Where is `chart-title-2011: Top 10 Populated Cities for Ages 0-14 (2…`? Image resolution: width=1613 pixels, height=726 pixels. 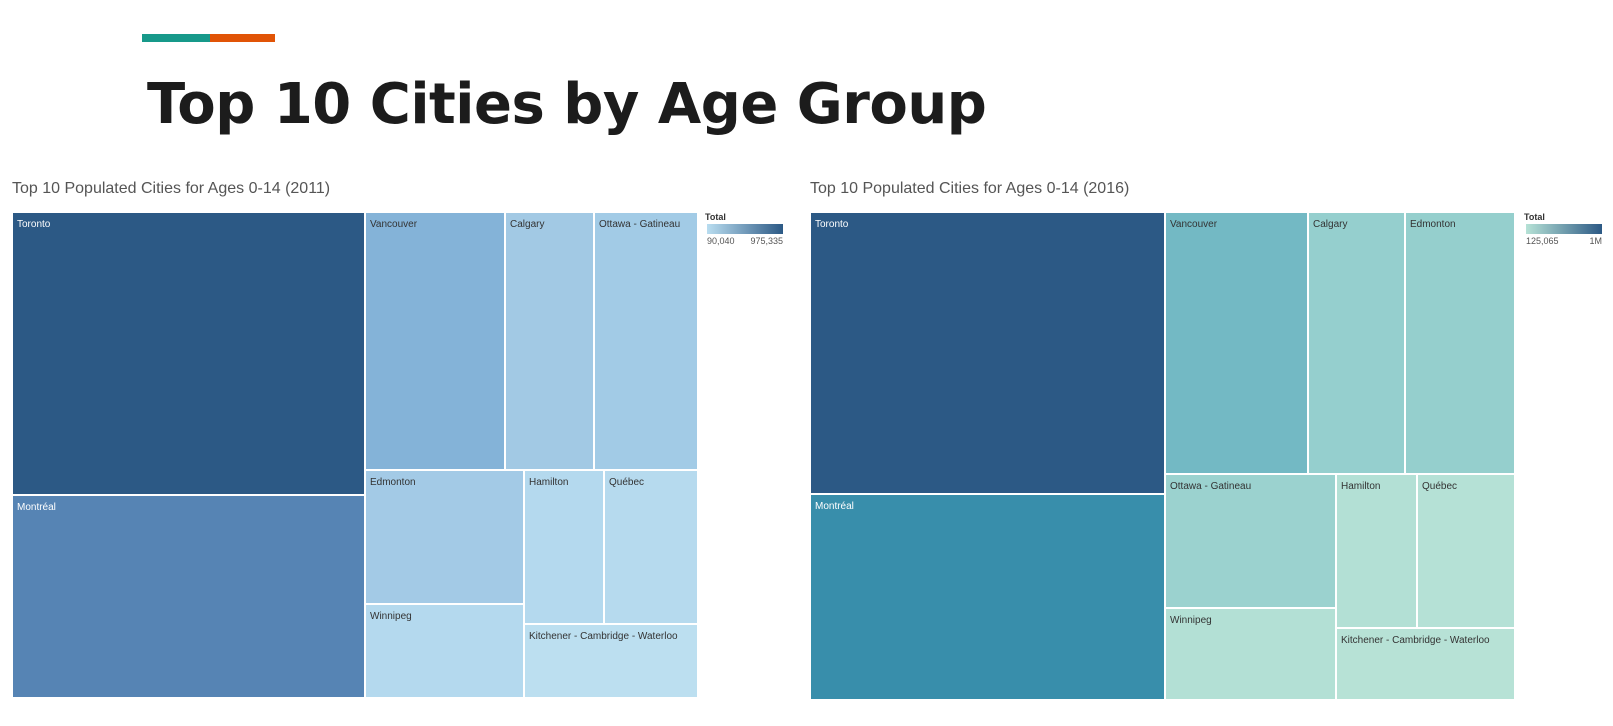 chart-title-2011: Top 10 Populated Cities for Ages 0-14 (2… is located at coordinates (171, 188).